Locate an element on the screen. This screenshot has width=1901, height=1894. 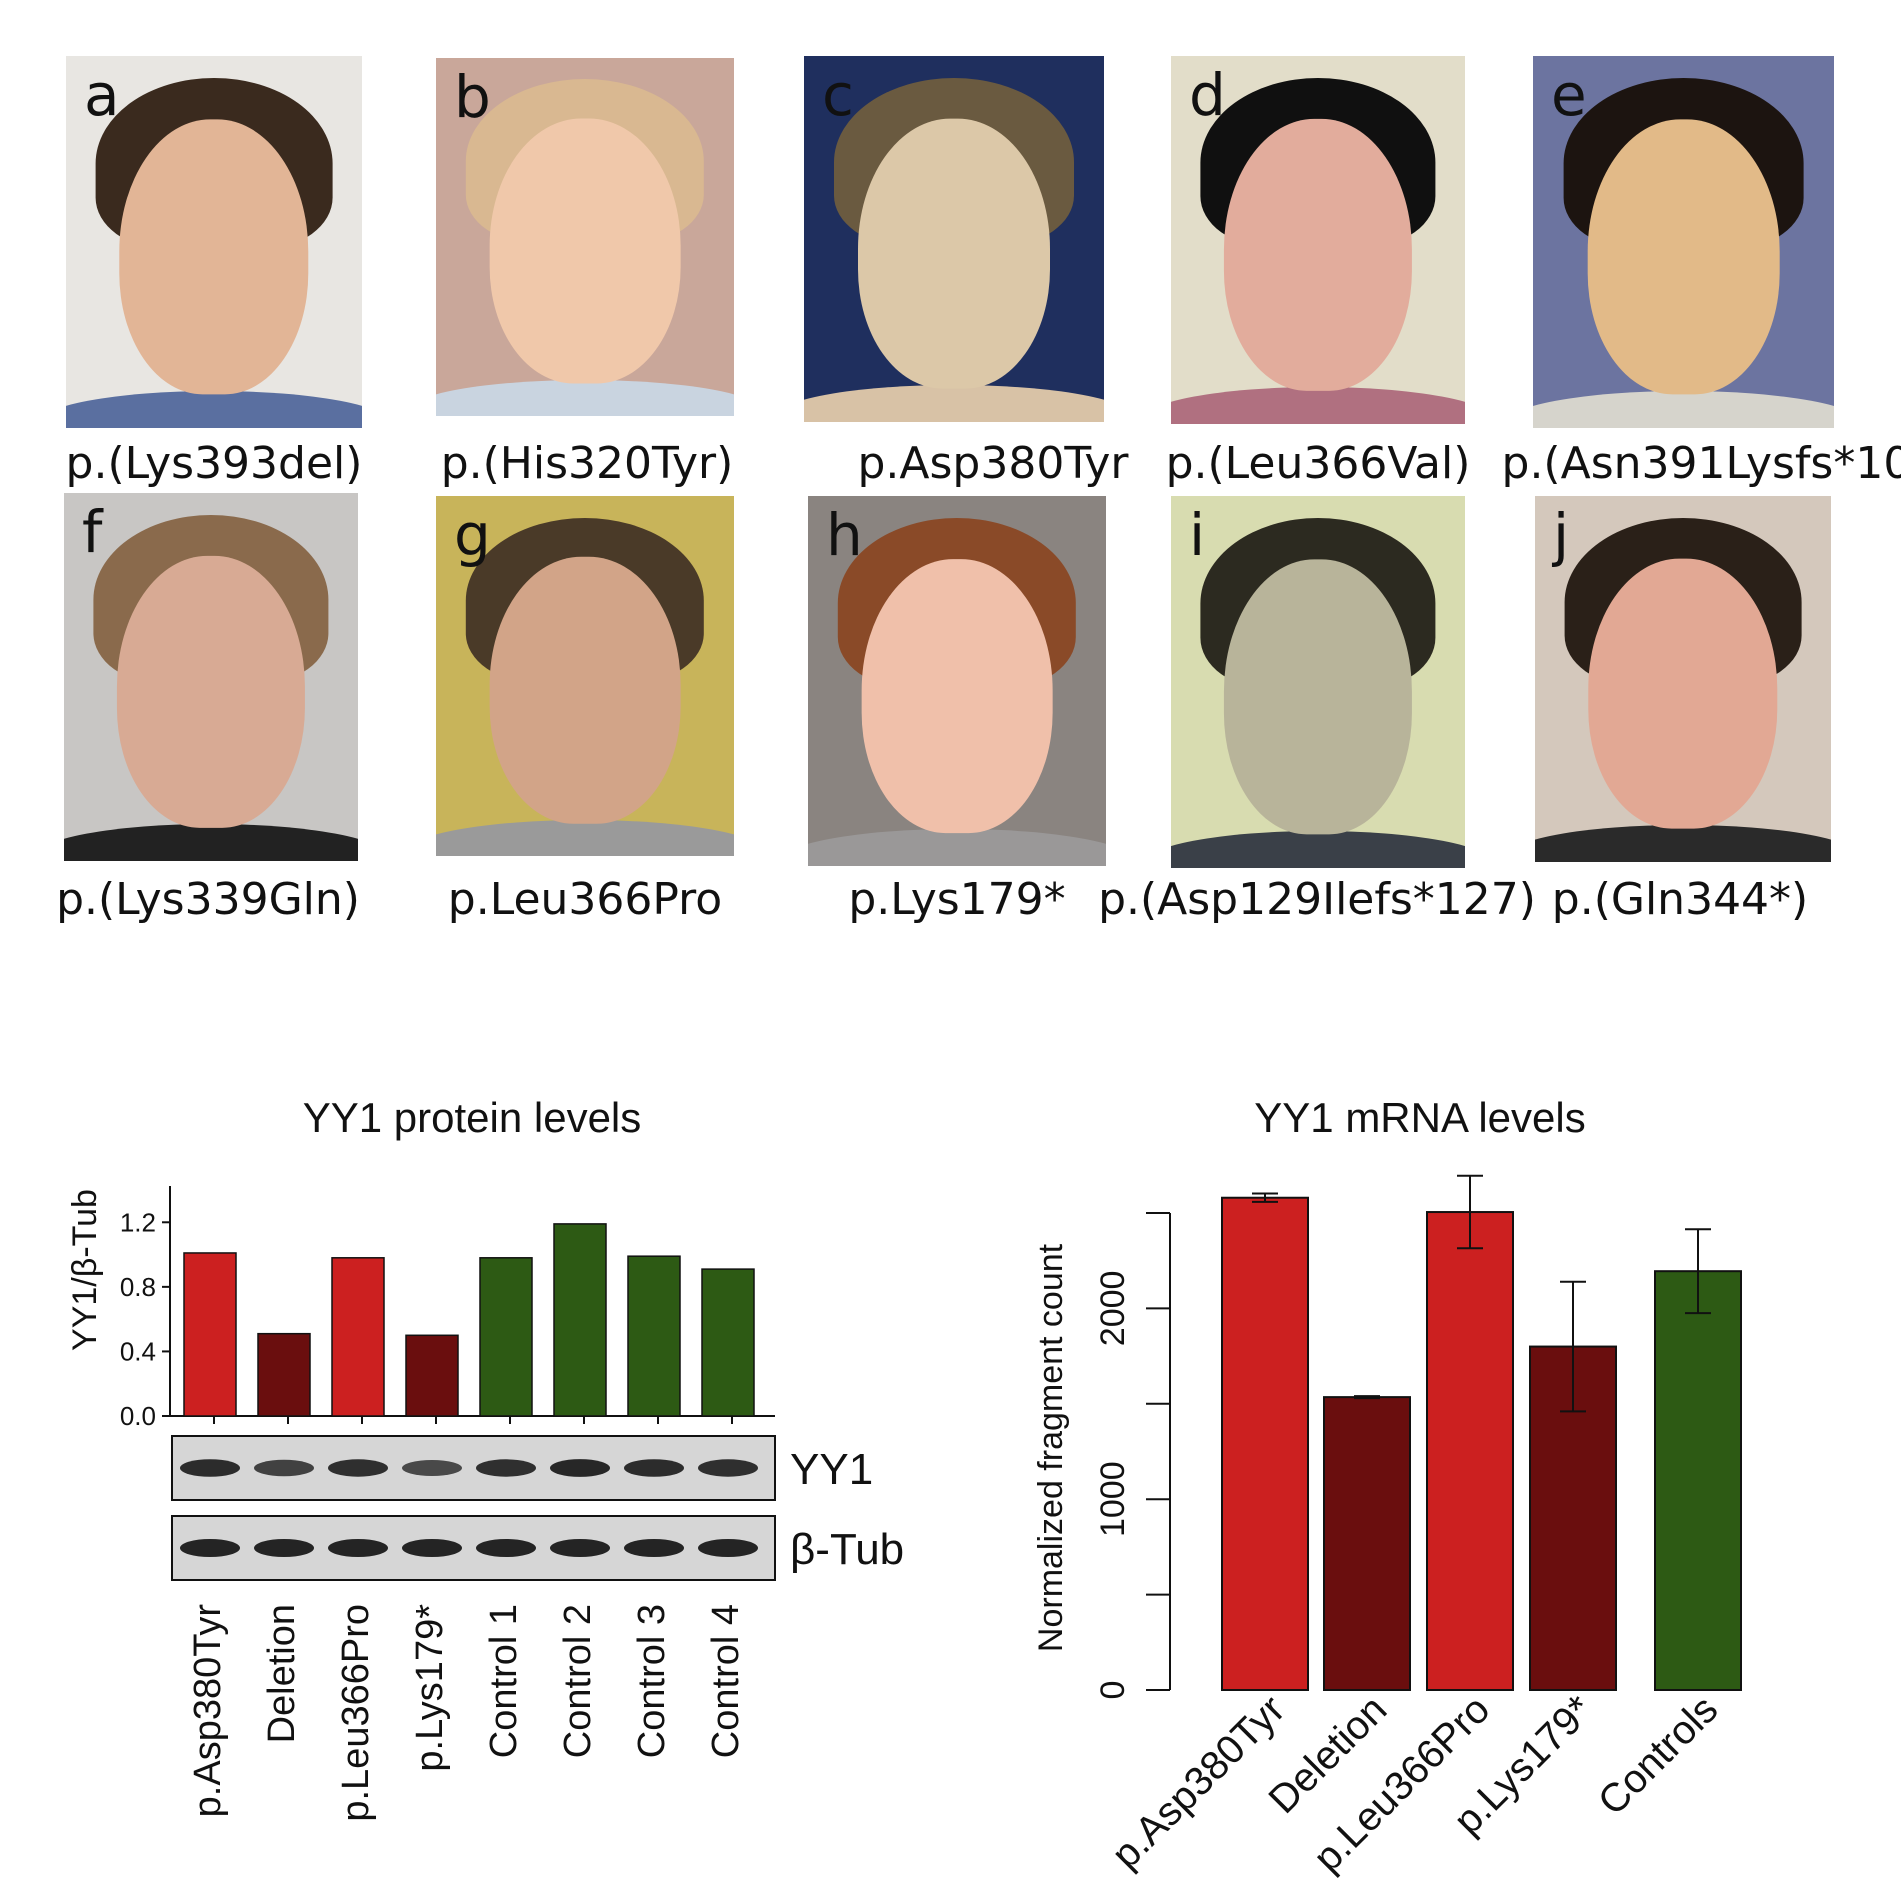
patient-photo-j: j is located at coordinates (1683, 679).